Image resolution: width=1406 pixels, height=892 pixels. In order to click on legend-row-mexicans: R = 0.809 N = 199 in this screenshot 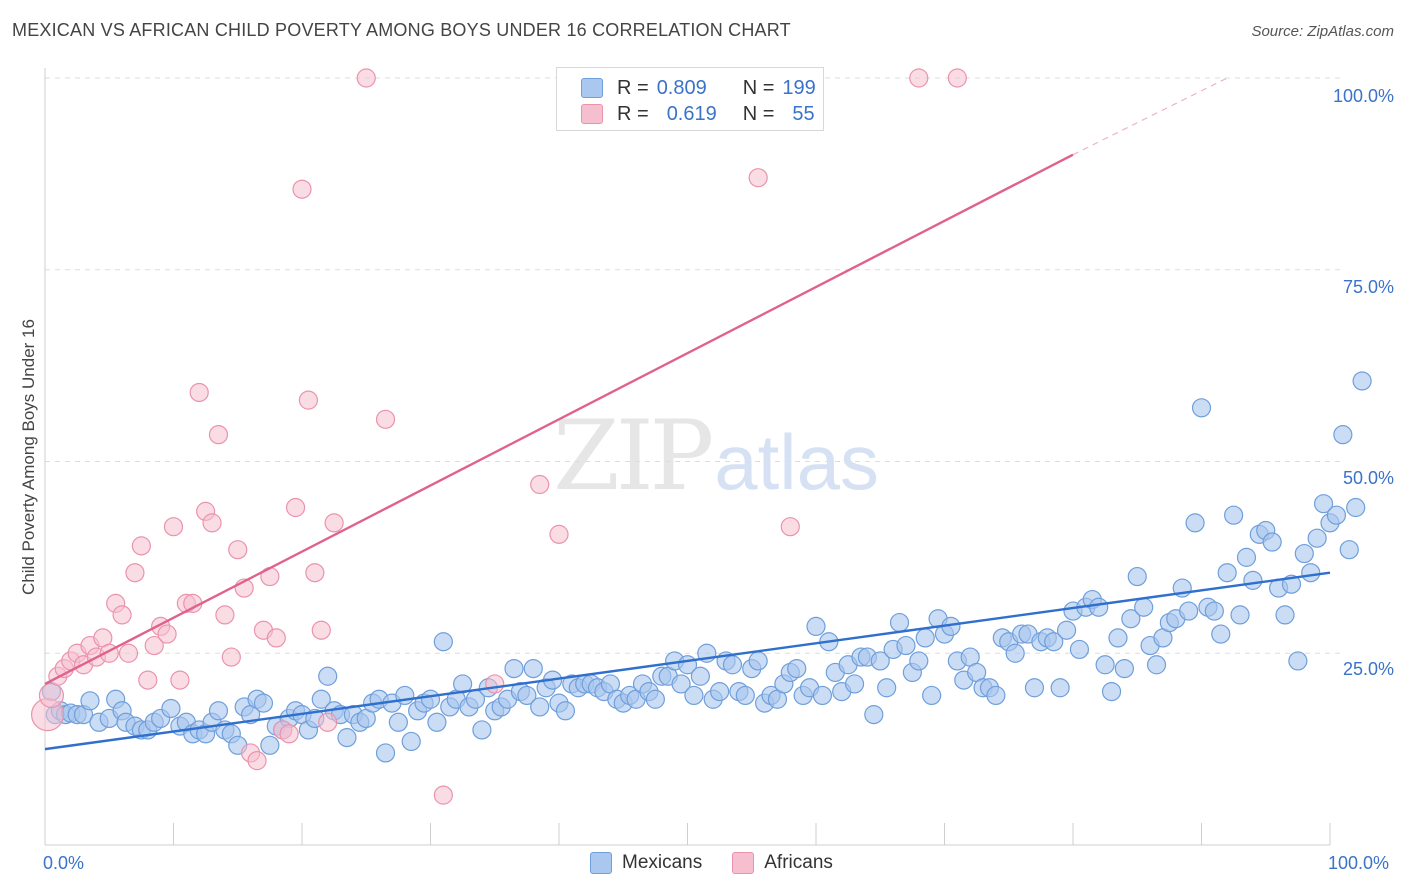, I will do `click(698, 88)`.